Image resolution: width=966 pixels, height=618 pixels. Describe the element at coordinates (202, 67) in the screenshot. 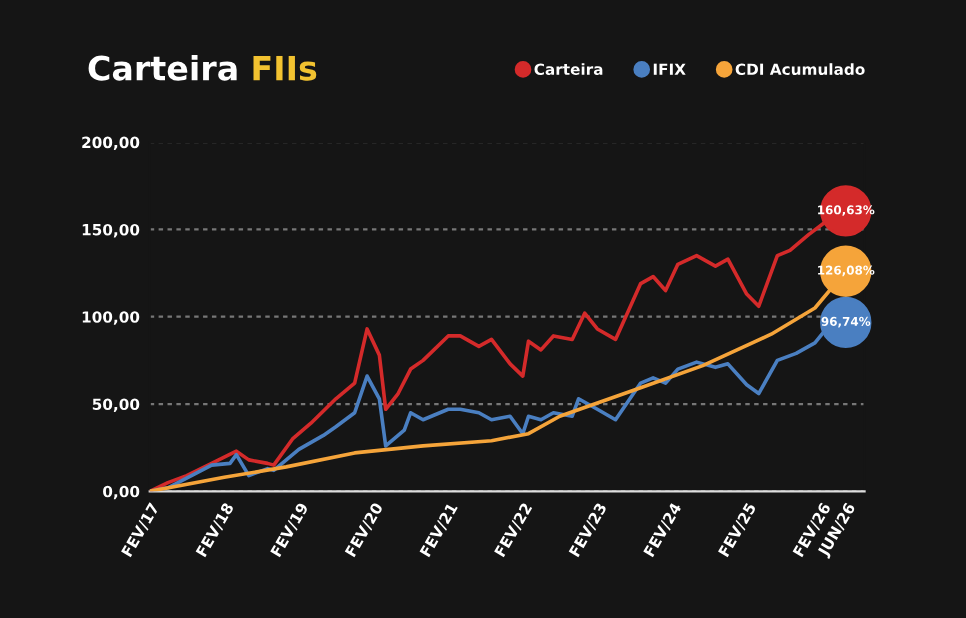

I see `chart-title: Carteira FIIs` at that location.